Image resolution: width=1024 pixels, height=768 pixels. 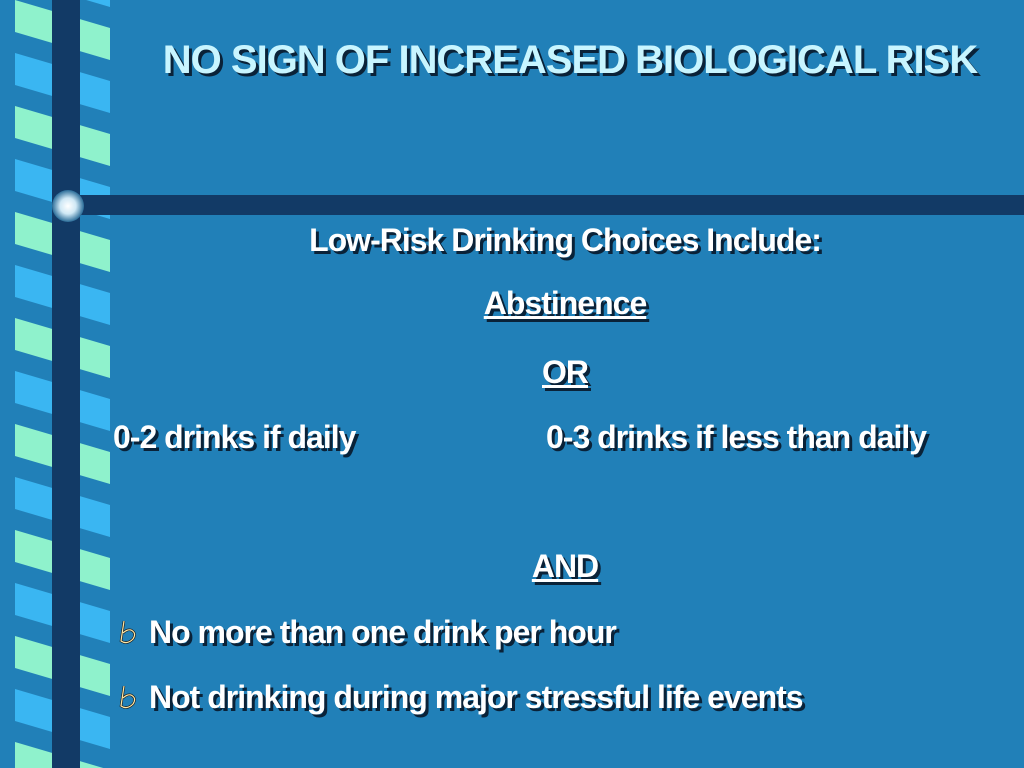 I want to click on connector-text: AND, so click(x=565, y=566).